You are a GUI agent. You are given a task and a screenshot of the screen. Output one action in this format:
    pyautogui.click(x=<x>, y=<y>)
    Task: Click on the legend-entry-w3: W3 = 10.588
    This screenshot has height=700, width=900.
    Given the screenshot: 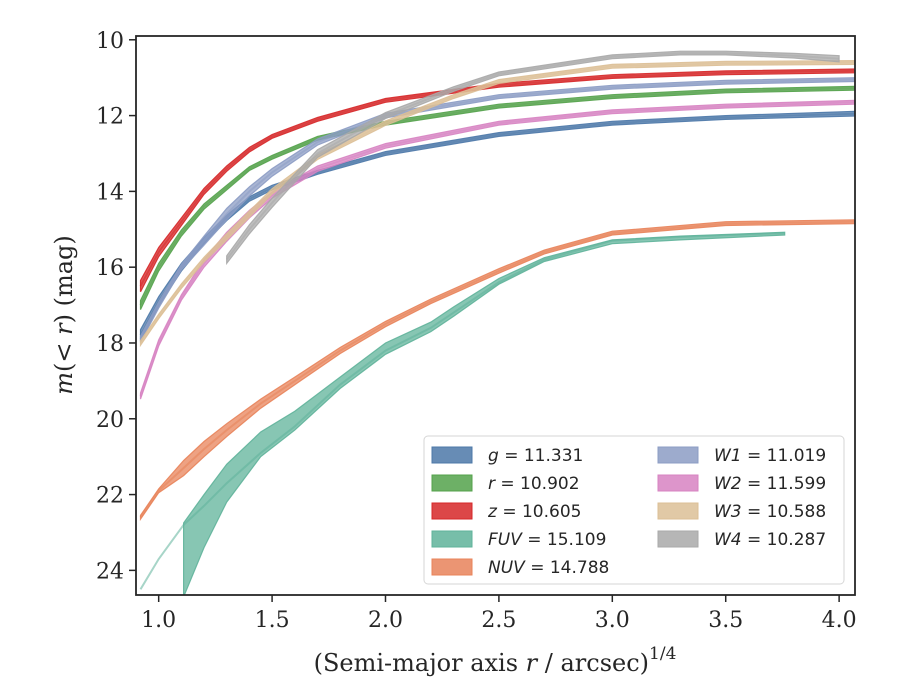 What is the action you would take?
    pyautogui.click(x=741, y=512)
    